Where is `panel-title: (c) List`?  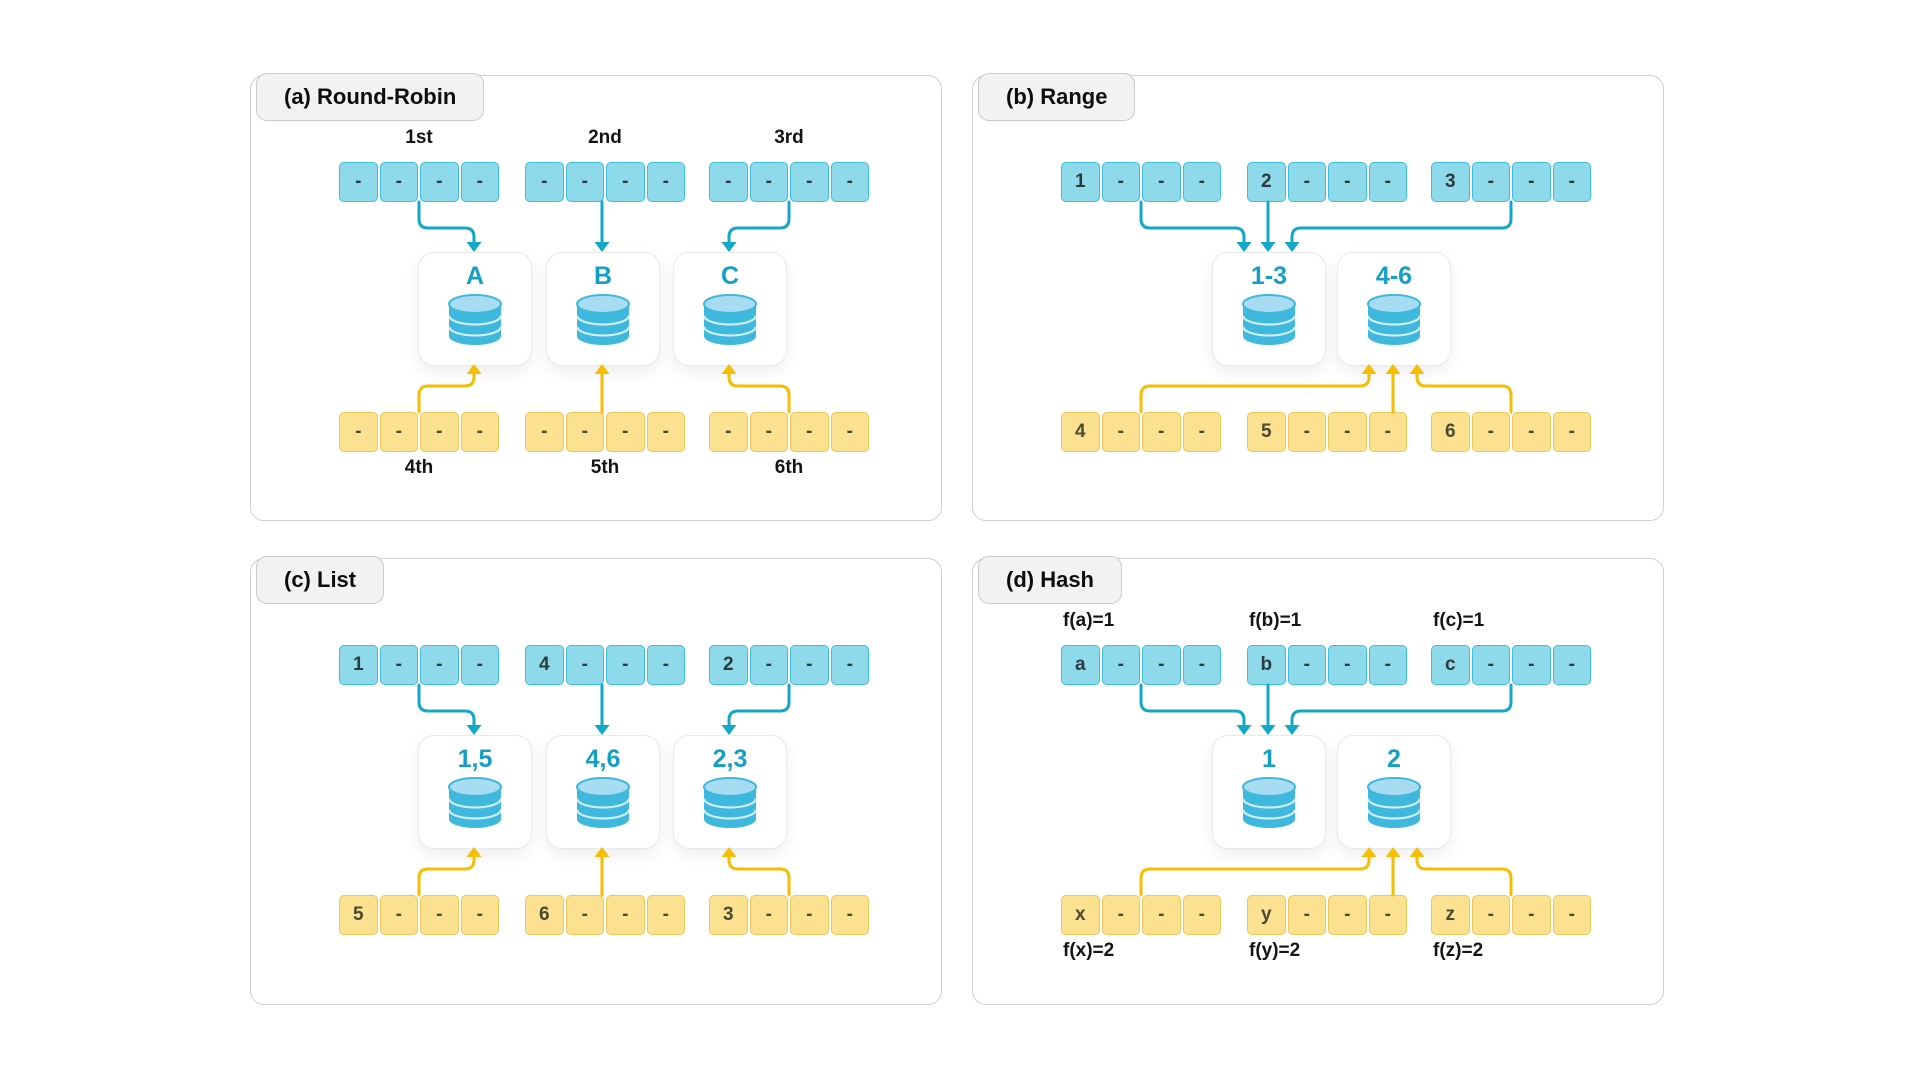
panel-title: (c) List is located at coordinates (320, 579).